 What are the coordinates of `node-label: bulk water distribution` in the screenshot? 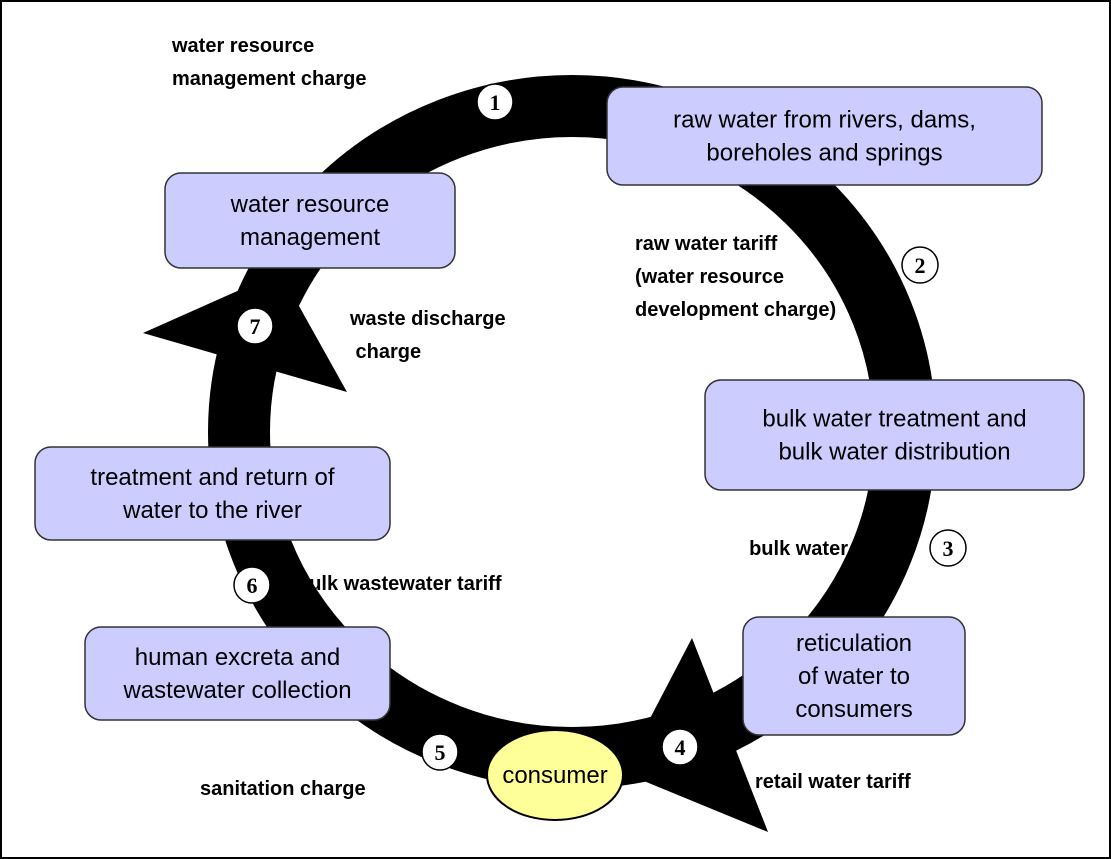 It's located at (894, 452).